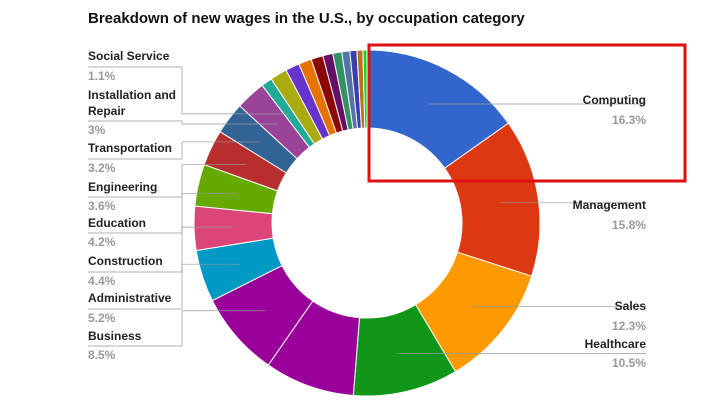 The height and width of the screenshot is (405, 720). Describe the element at coordinates (614, 100) in the screenshot. I see `slice-label: Computing` at that location.